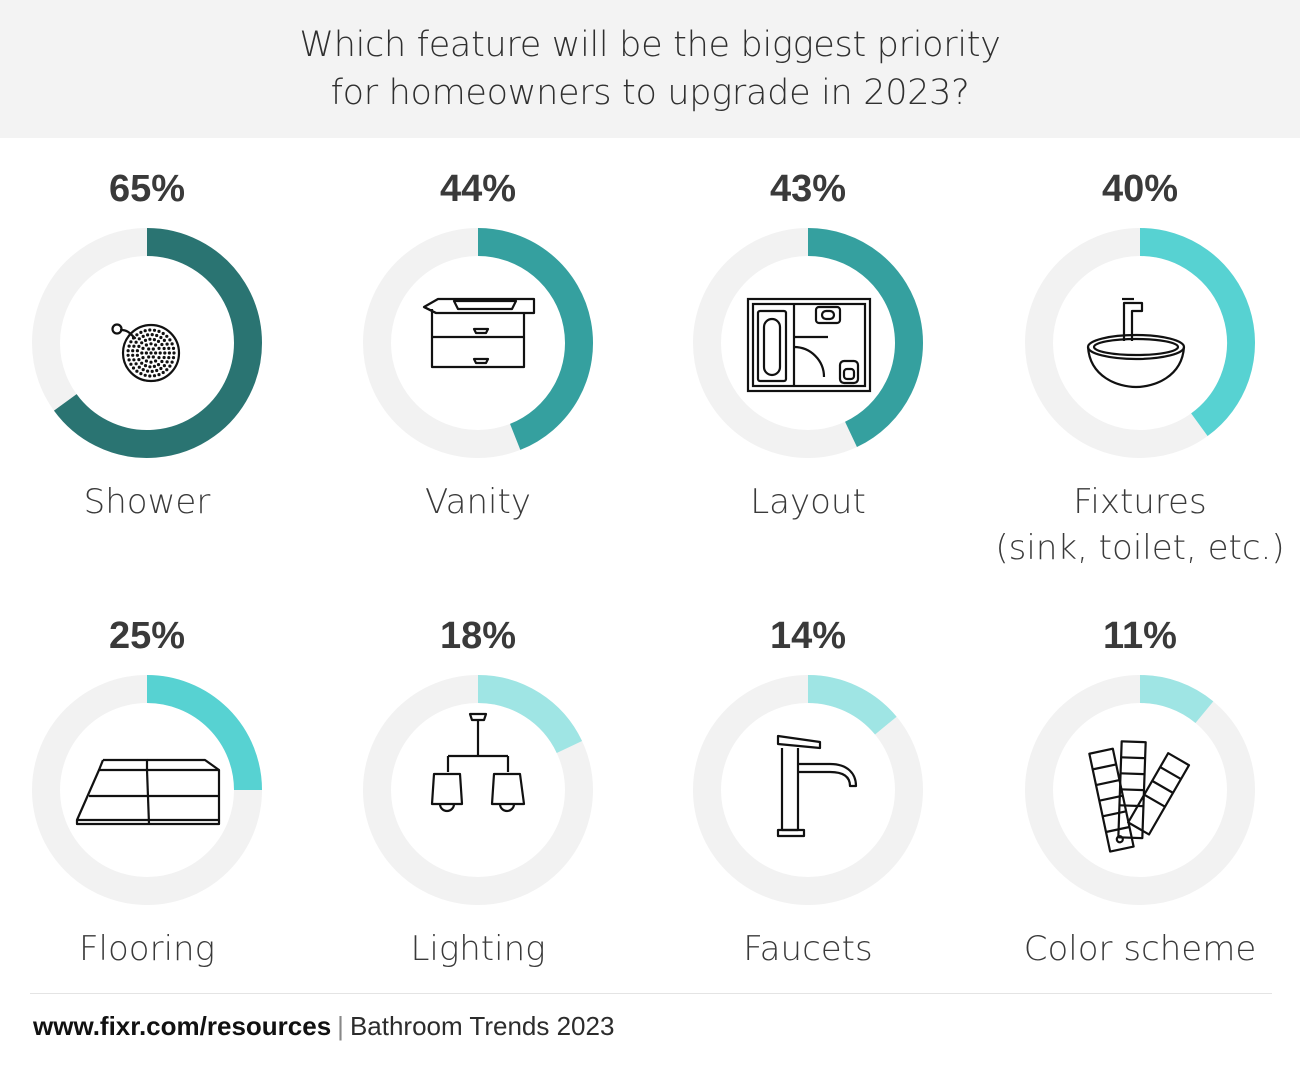  What do you see at coordinates (478, 189) in the screenshot?
I see `data-label: 44%` at bounding box center [478, 189].